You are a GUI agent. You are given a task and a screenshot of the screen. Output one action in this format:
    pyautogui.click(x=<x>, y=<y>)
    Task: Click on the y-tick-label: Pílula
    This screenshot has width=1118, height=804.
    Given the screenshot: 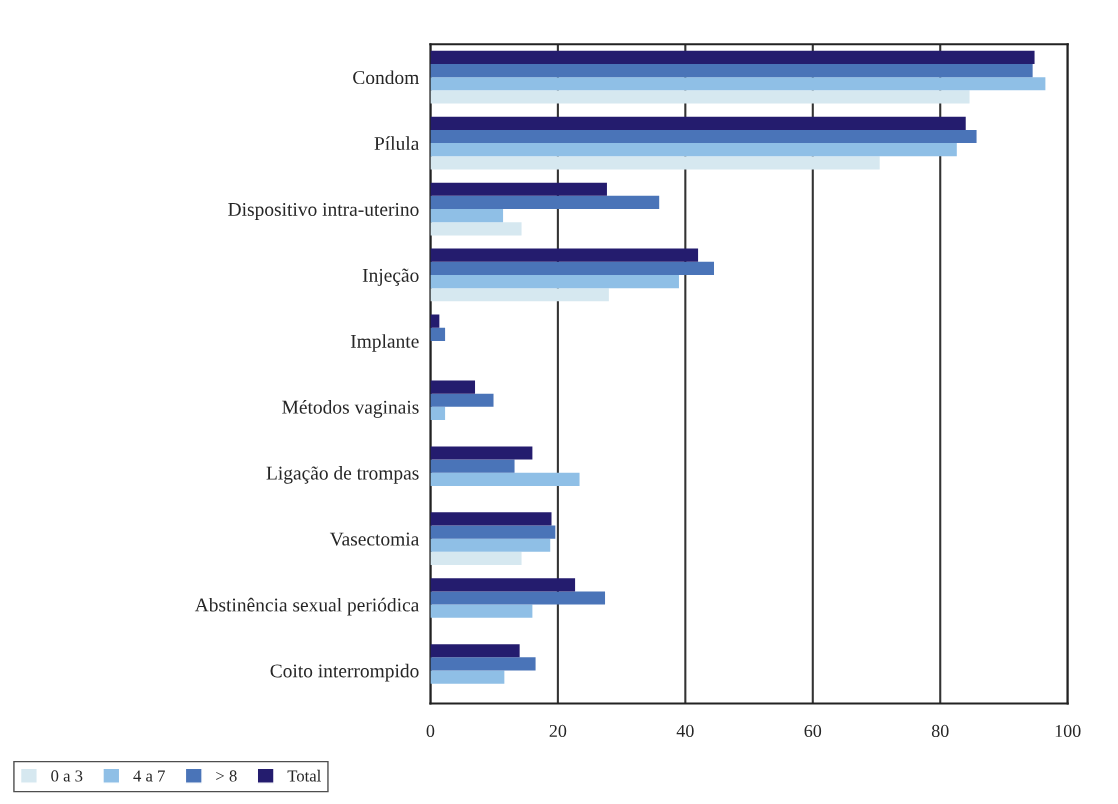 What is the action you would take?
    pyautogui.click(x=397, y=143)
    